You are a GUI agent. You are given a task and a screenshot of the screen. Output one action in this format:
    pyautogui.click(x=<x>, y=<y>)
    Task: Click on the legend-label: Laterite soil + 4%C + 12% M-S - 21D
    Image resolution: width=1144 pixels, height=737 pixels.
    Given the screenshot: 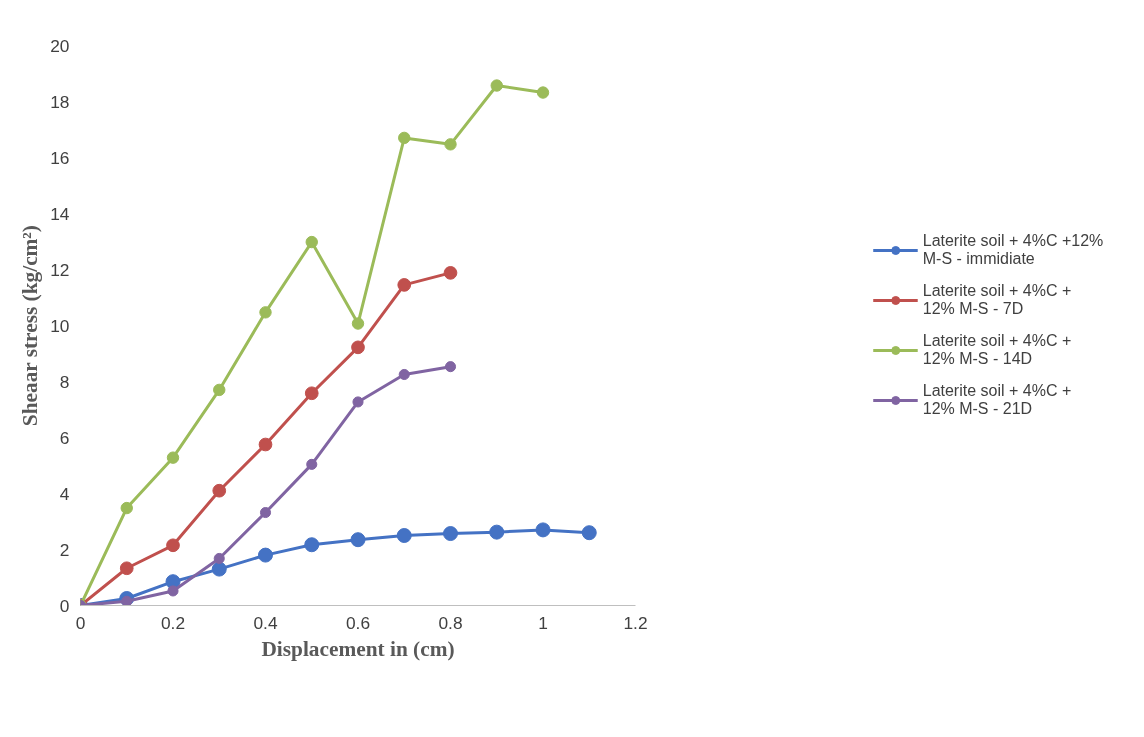 What is the action you would take?
    pyautogui.click(x=997, y=400)
    